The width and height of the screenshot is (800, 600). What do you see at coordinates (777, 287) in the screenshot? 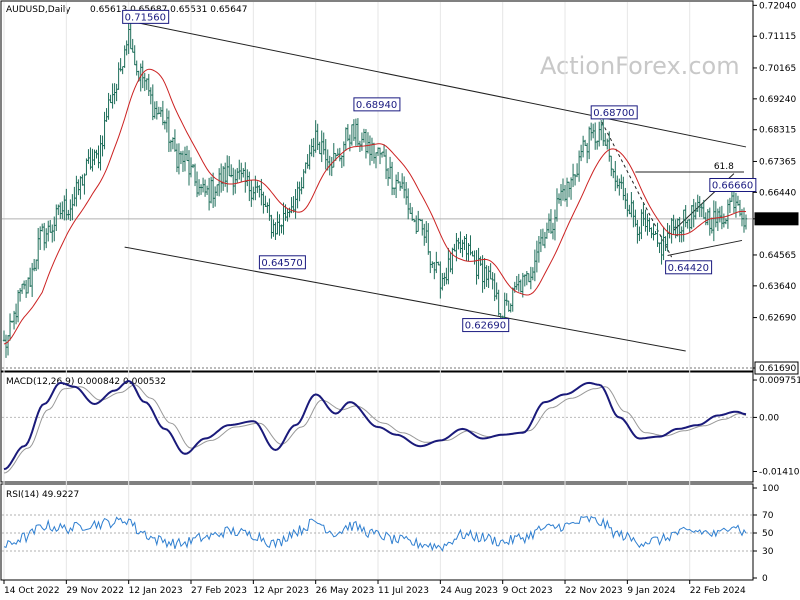
I see `price-y-tick-9: 0.63640` at bounding box center [777, 287].